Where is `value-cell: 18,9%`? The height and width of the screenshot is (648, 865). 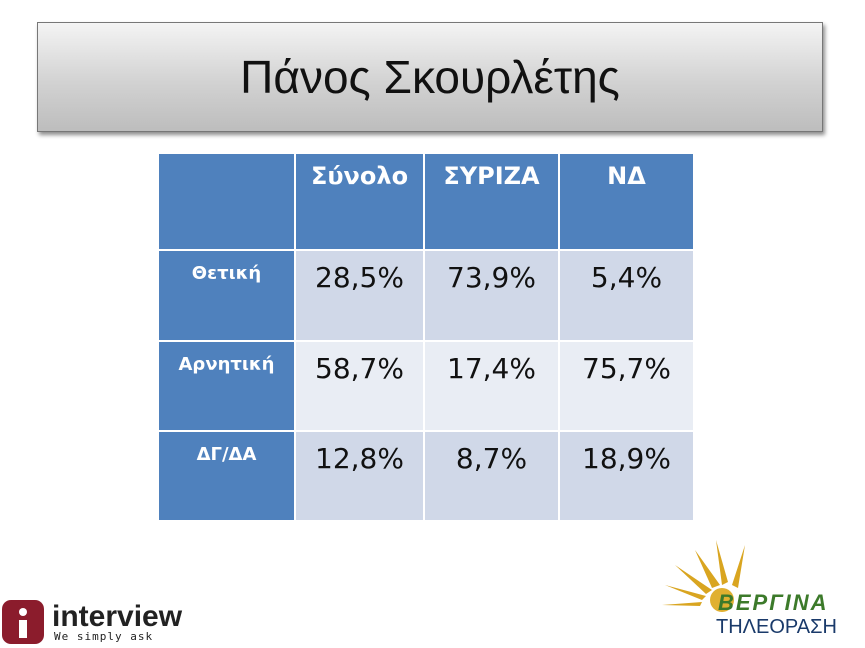
value-cell: 18,9% is located at coordinates (626, 476).